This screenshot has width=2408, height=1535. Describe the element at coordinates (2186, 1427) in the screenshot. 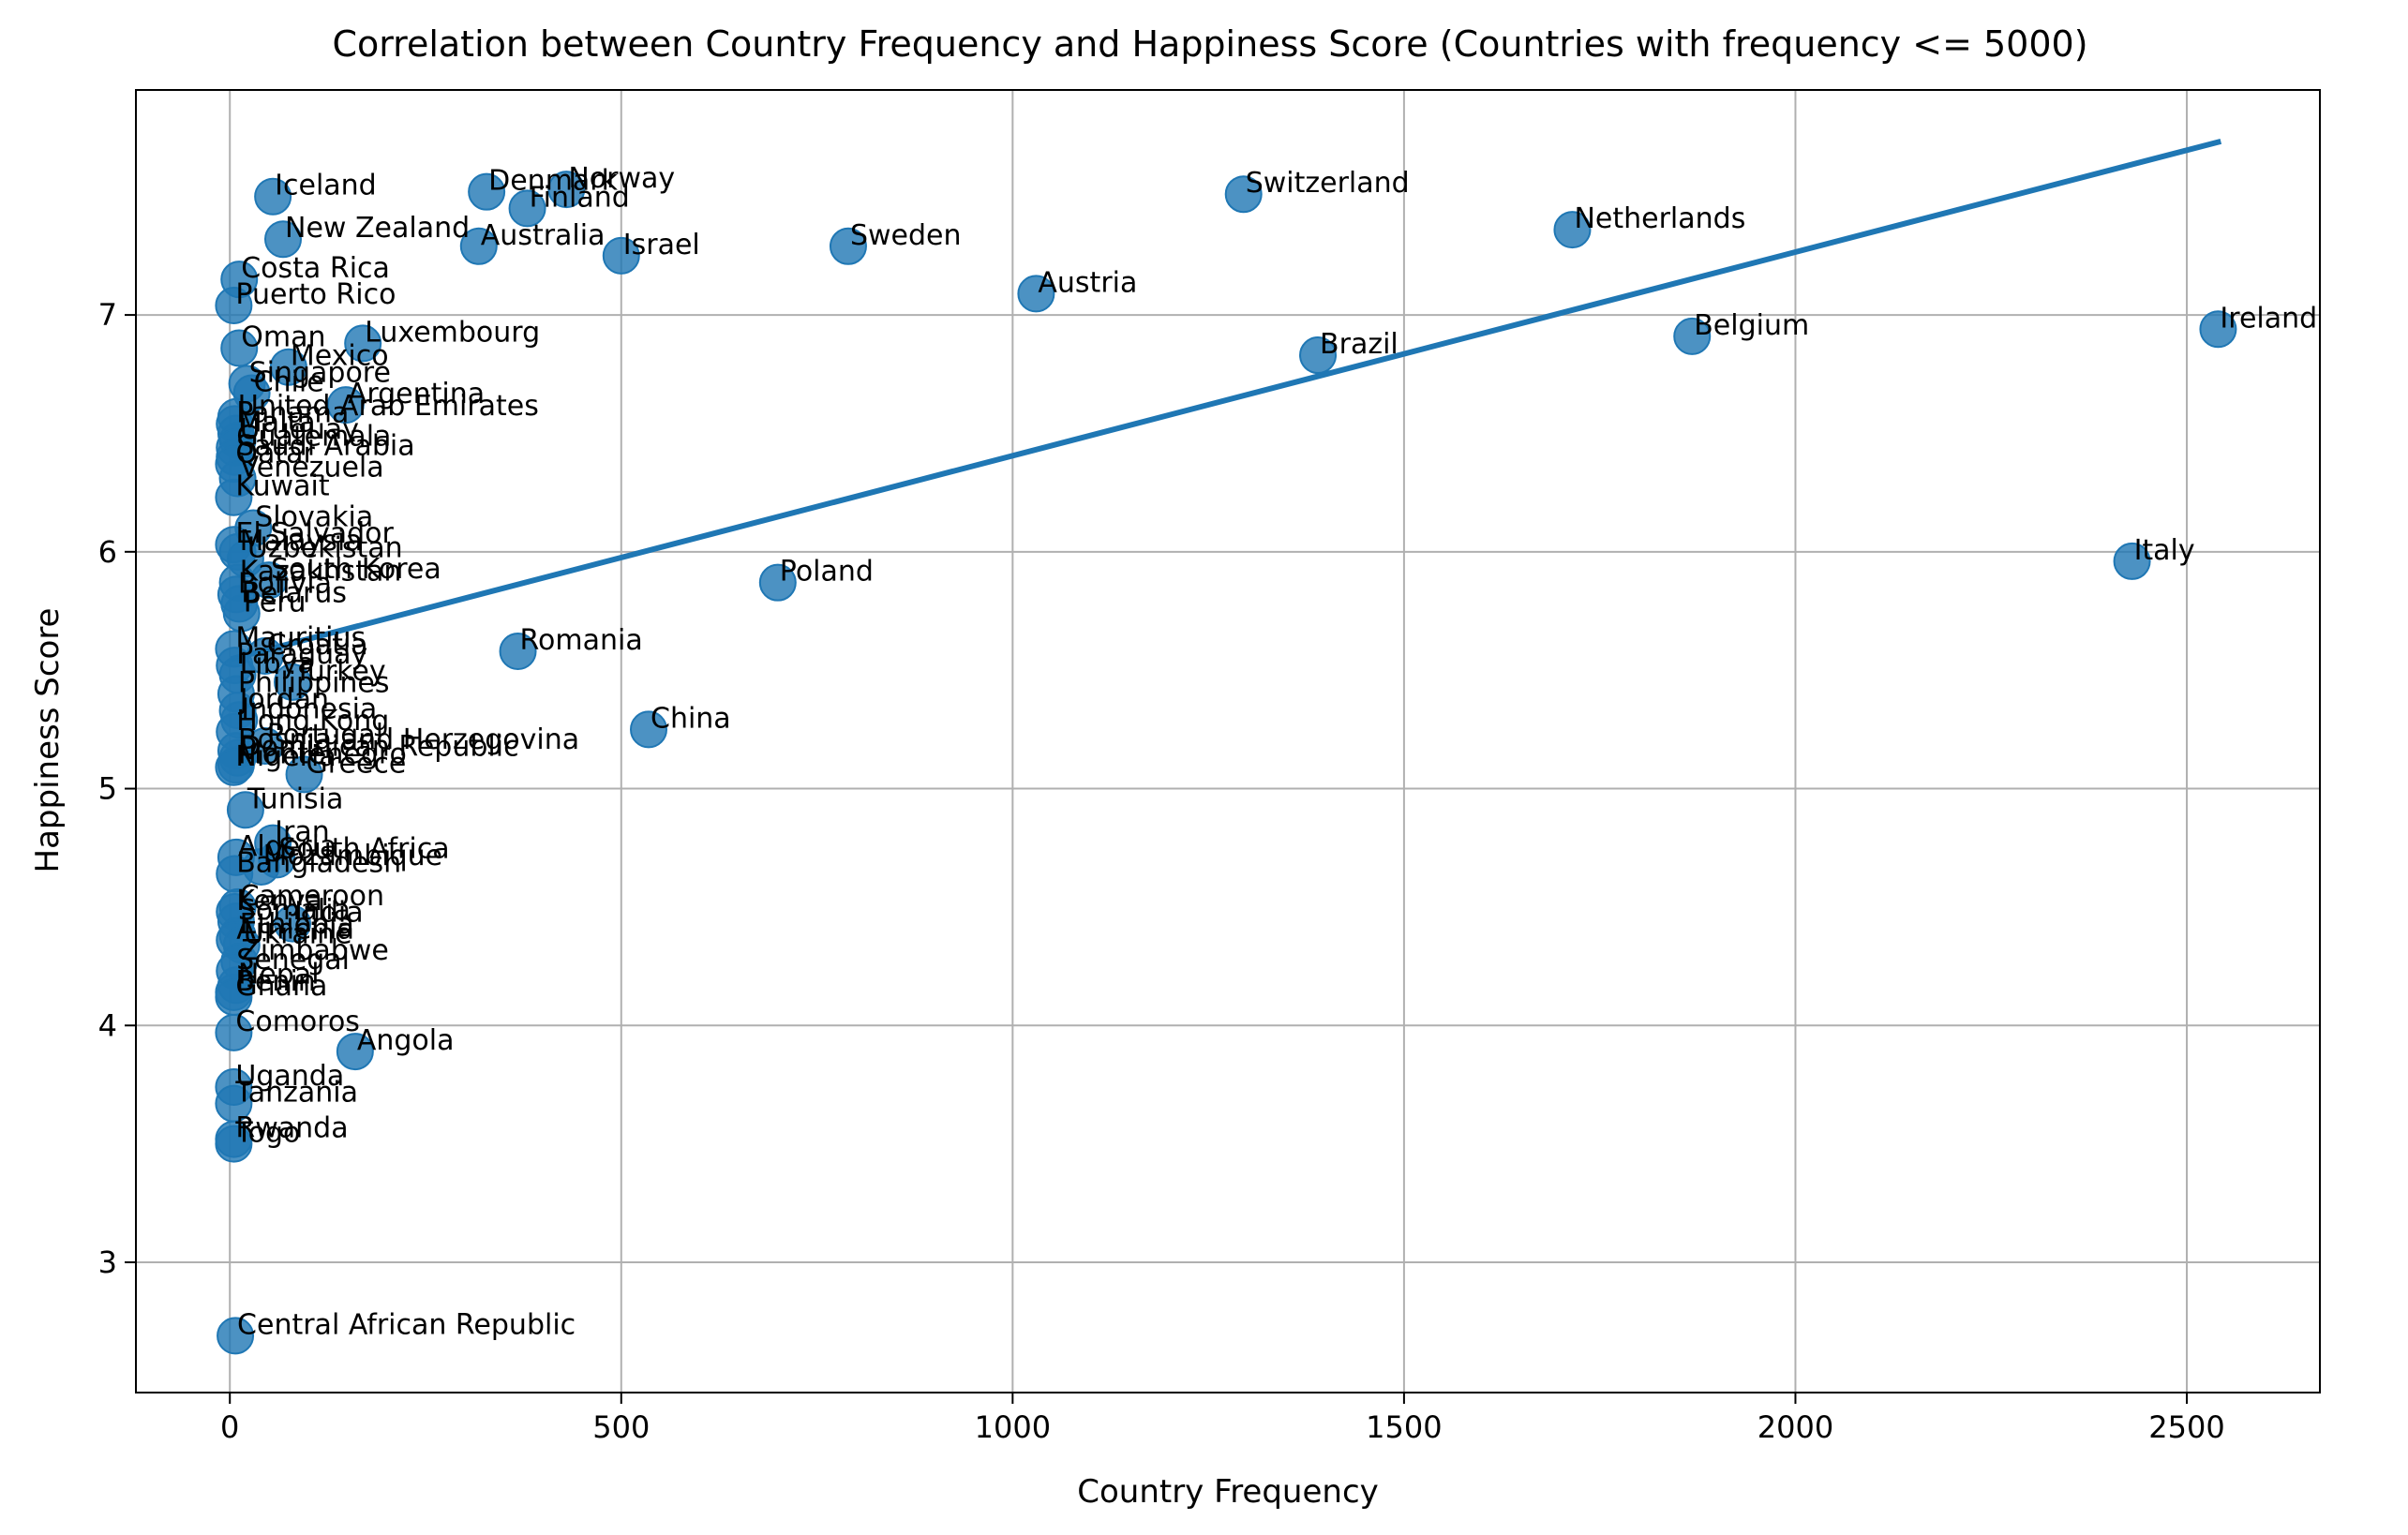

I see `x-tick-label: 2500` at that location.